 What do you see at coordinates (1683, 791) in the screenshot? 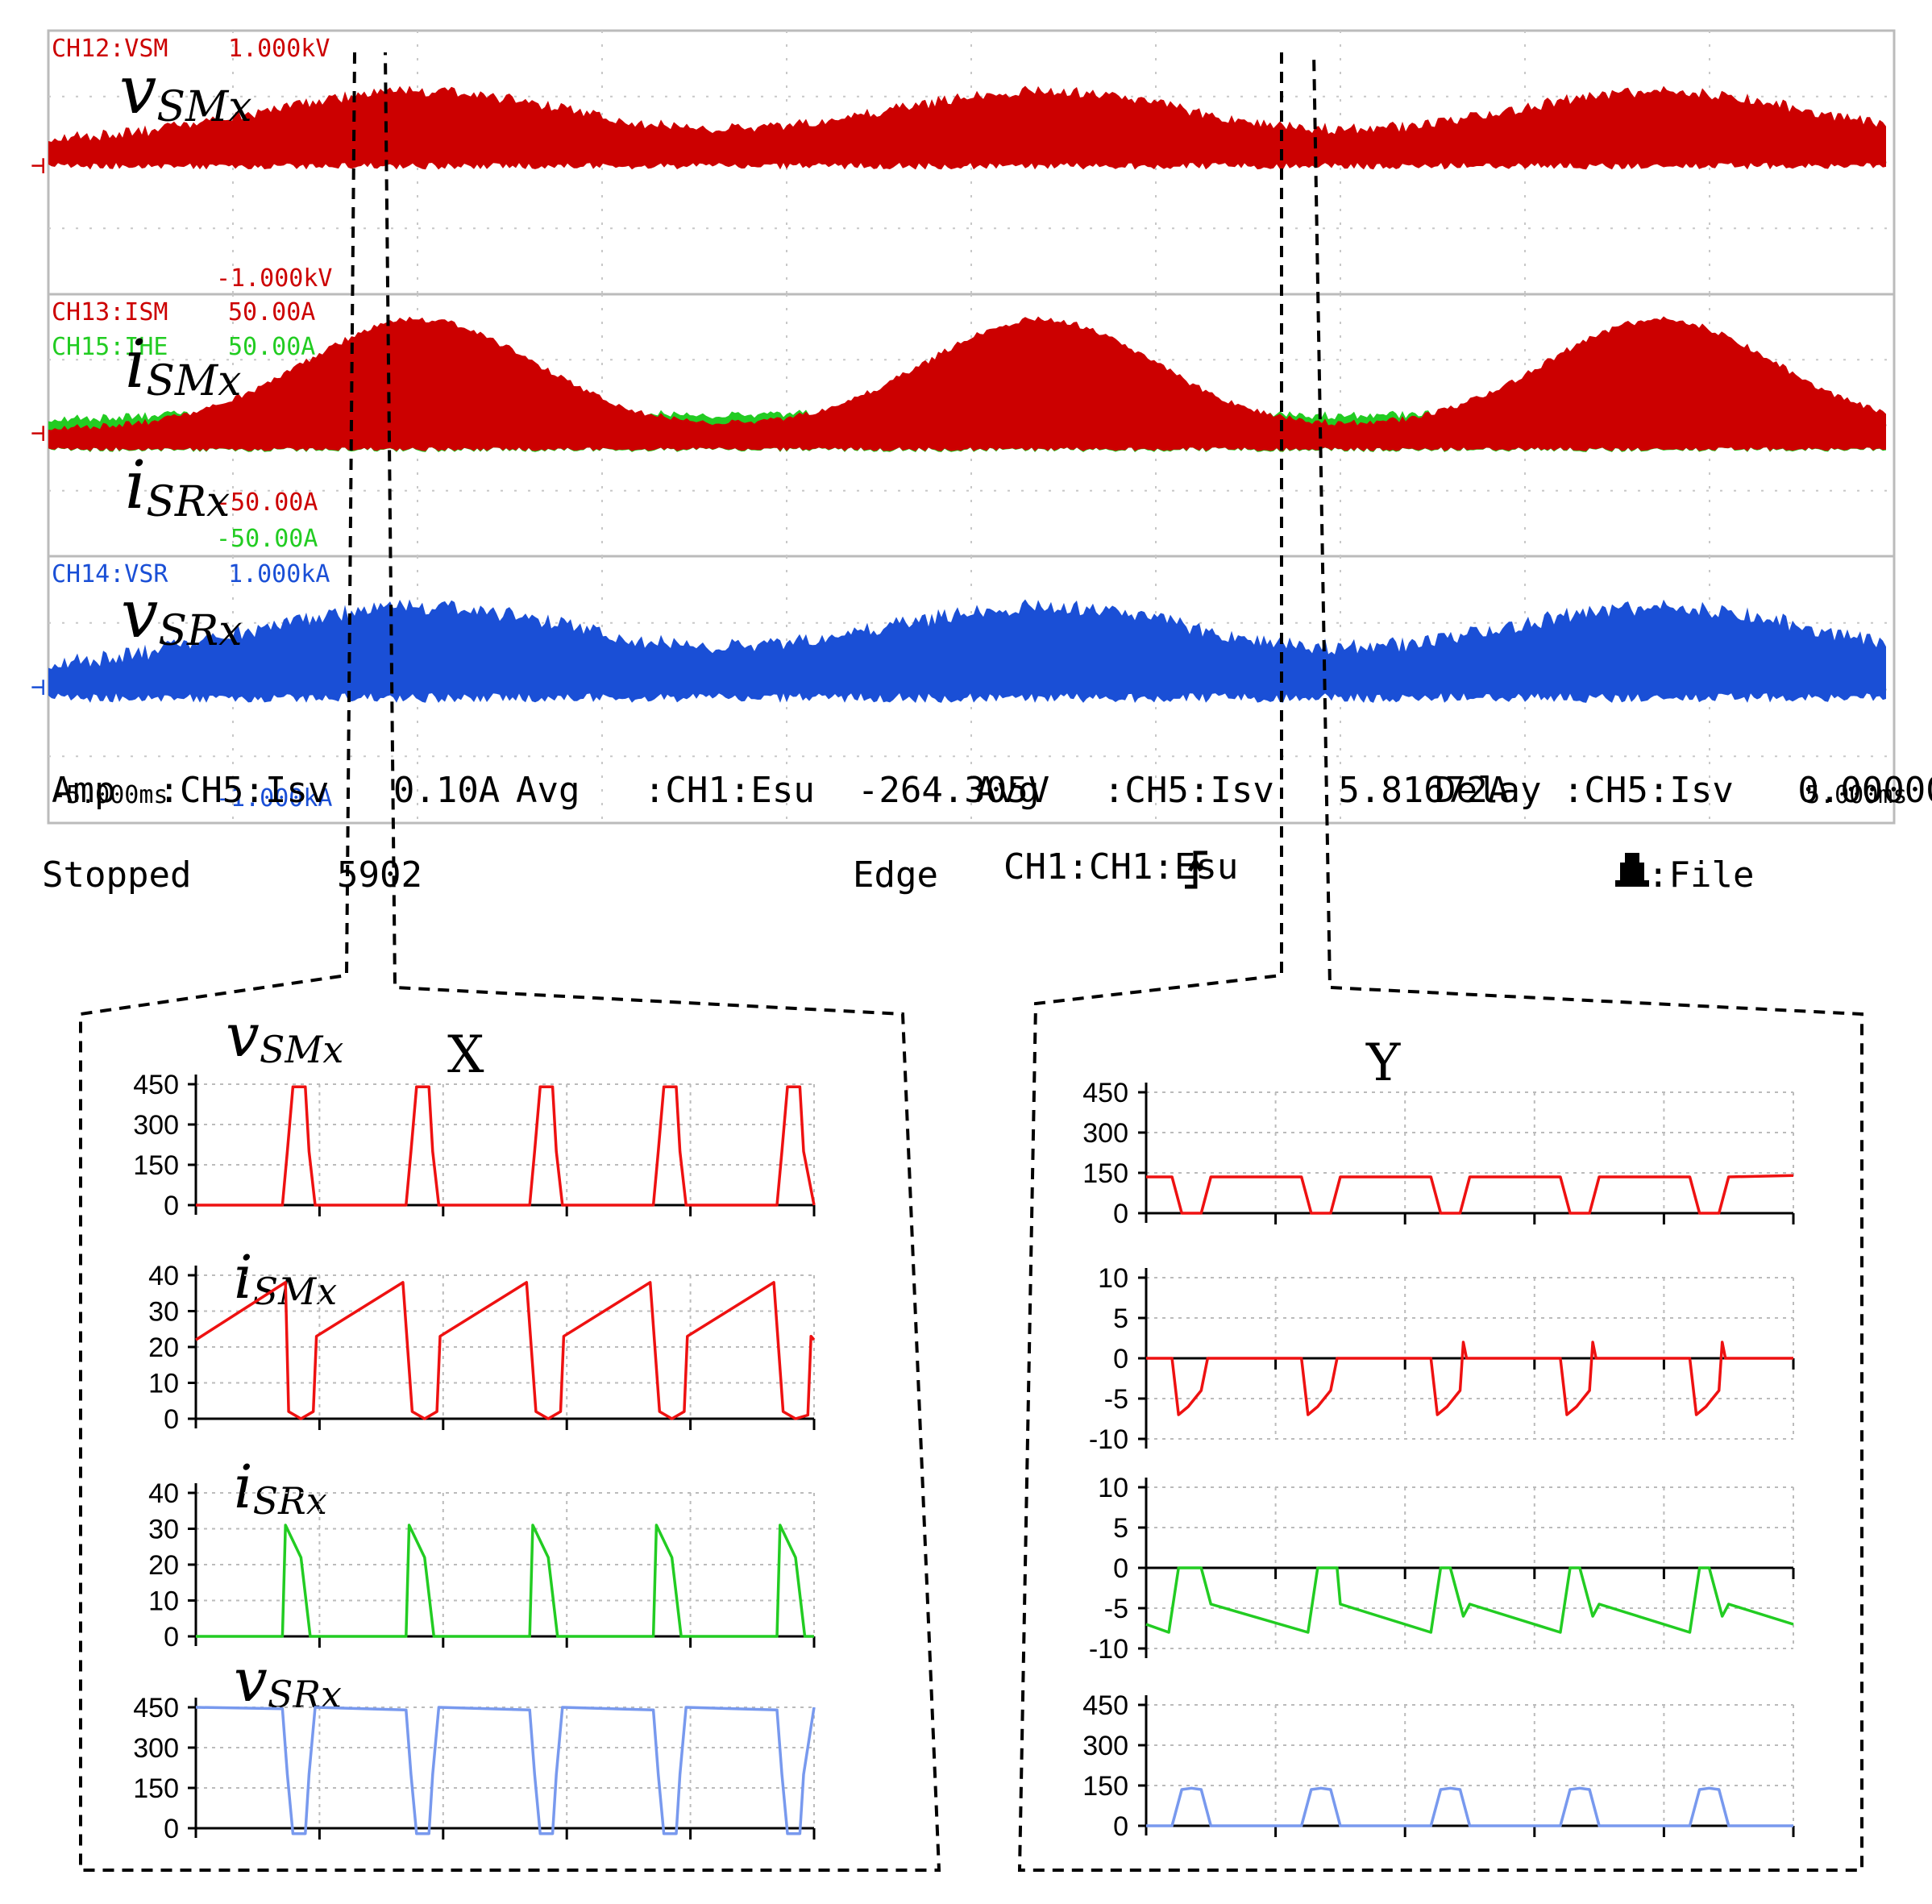
I see `measure-delay: Delay :CH5:Isv 0.000000s` at bounding box center [1683, 791].